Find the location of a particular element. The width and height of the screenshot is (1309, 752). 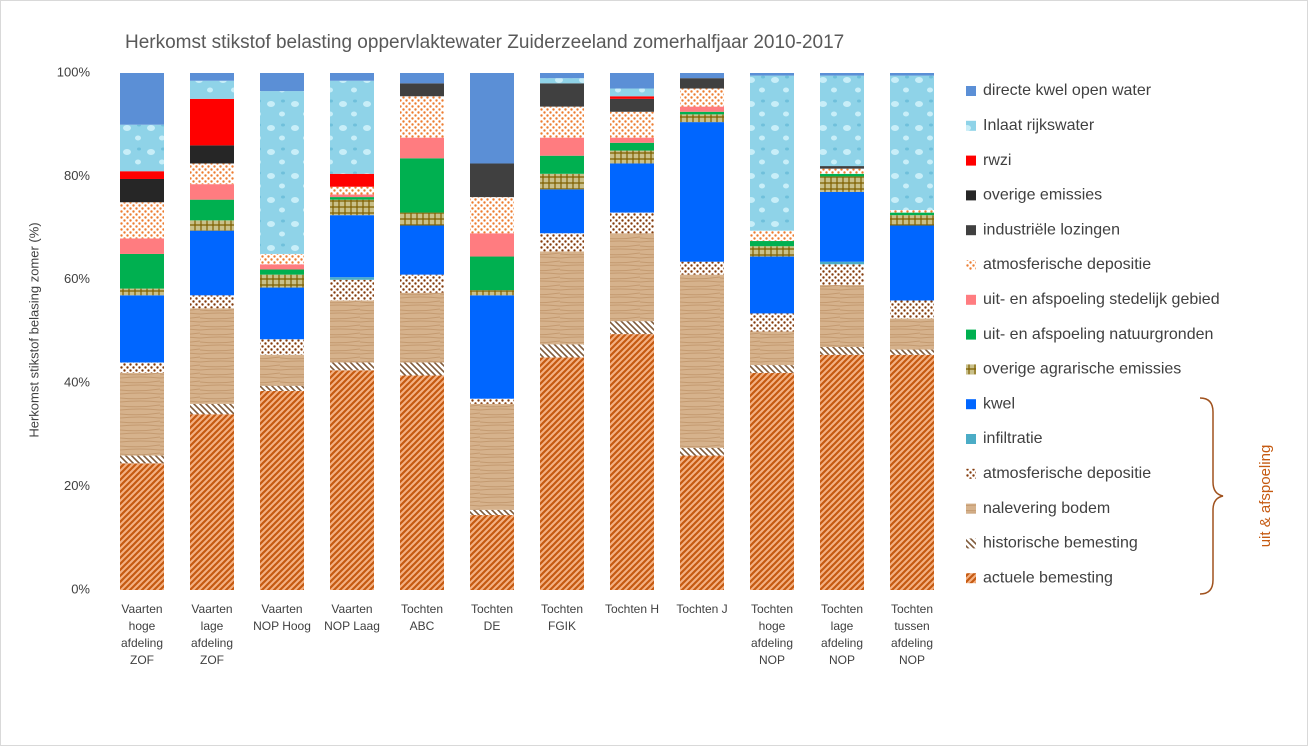

x-tick-label: Vaarten NOP Laag is located at coordinates (352, 617).